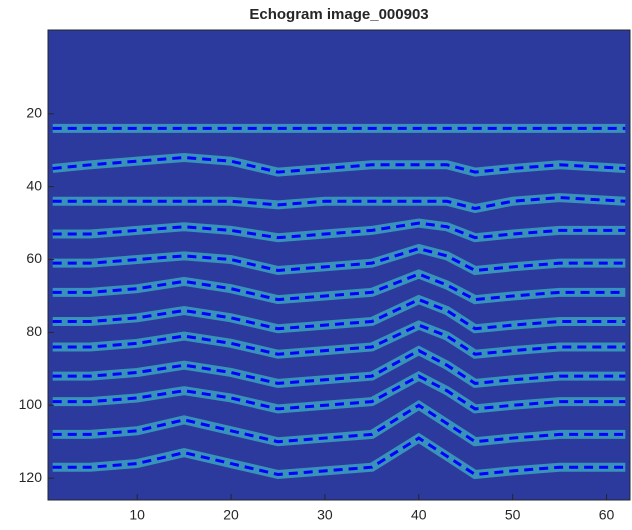 The width and height of the screenshot is (632, 530). I want to click on x-tick-label: 50, so click(513, 515).